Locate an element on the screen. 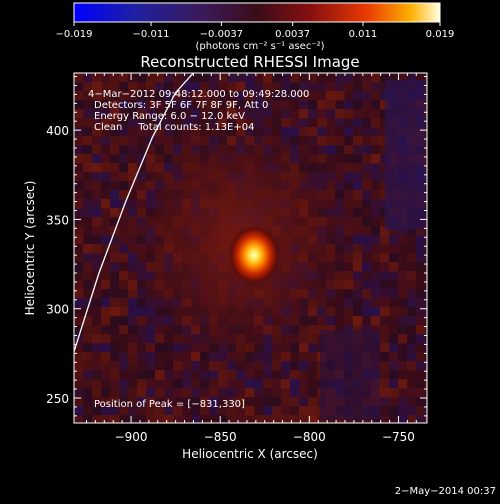  y-tick-label: 400 is located at coordinates (57, 131).